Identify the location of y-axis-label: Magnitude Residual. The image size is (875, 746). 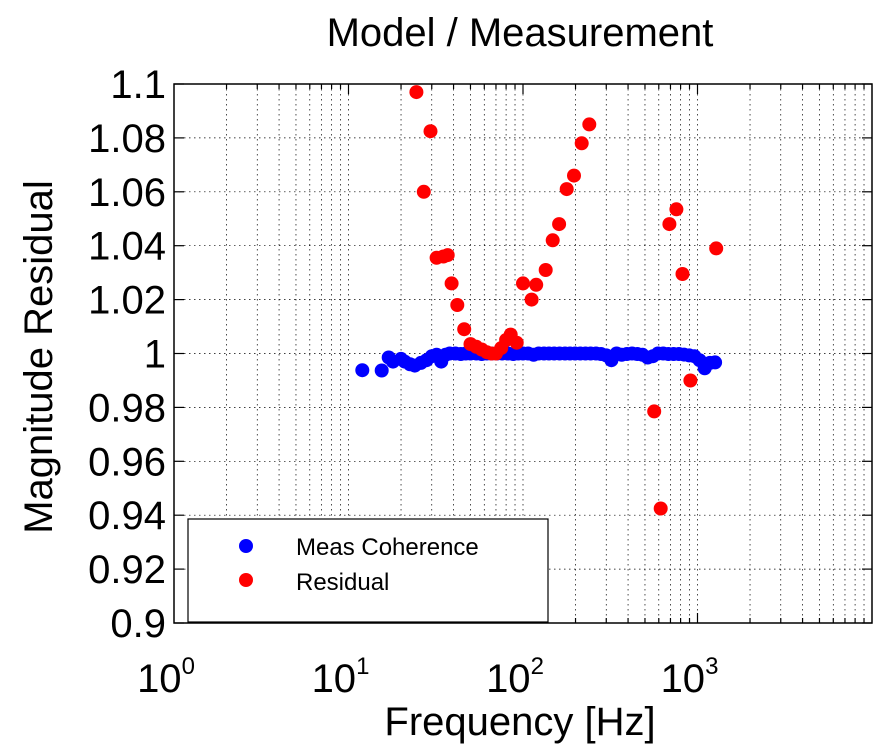
(39, 357).